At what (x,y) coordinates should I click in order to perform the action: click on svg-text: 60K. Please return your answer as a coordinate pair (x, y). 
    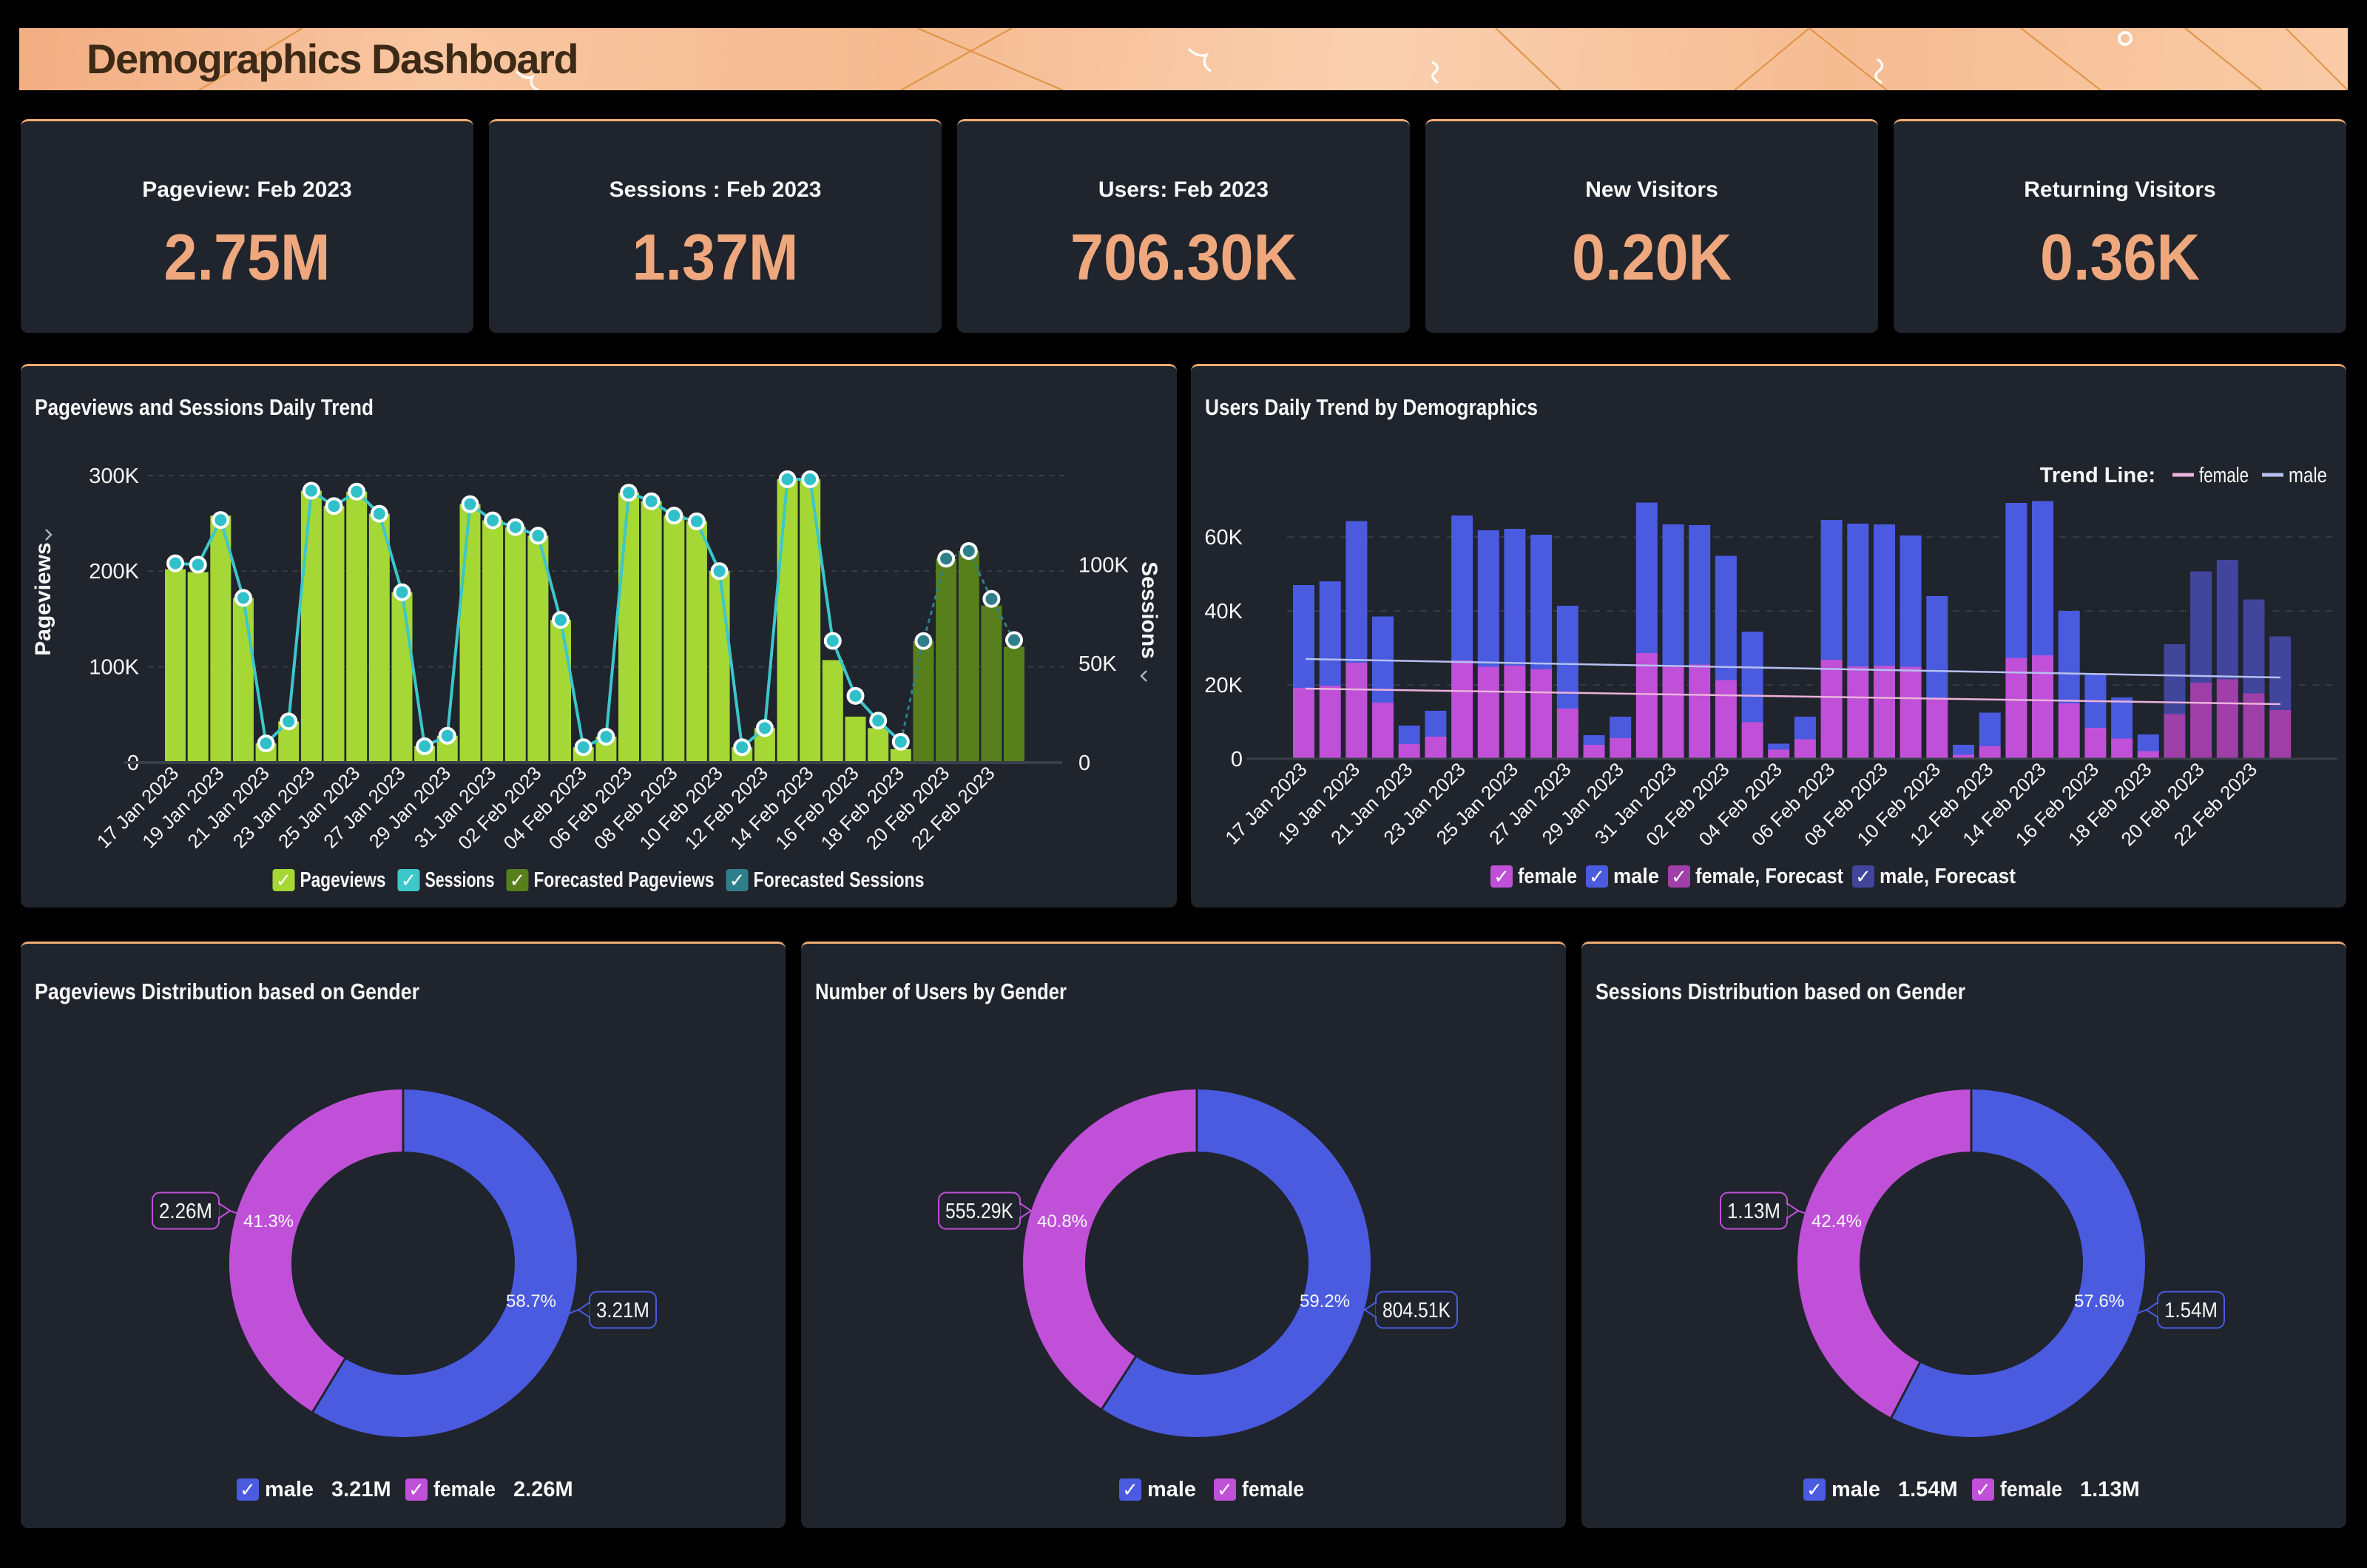
    Looking at the image, I should click on (1224, 538).